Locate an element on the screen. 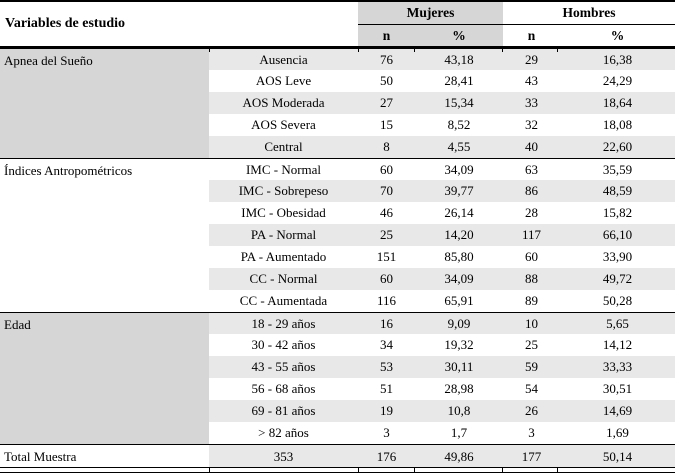 The width and height of the screenshot is (675, 473). row-label: 18 - 29 años is located at coordinates (283, 323).